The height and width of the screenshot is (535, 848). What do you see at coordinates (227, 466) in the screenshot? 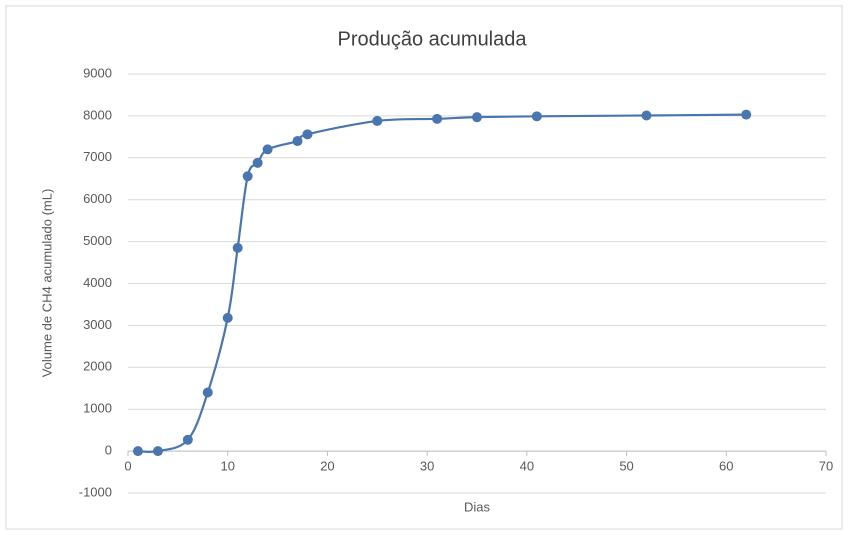
I see `x-tick-label: 10` at bounding box center [227, 466].